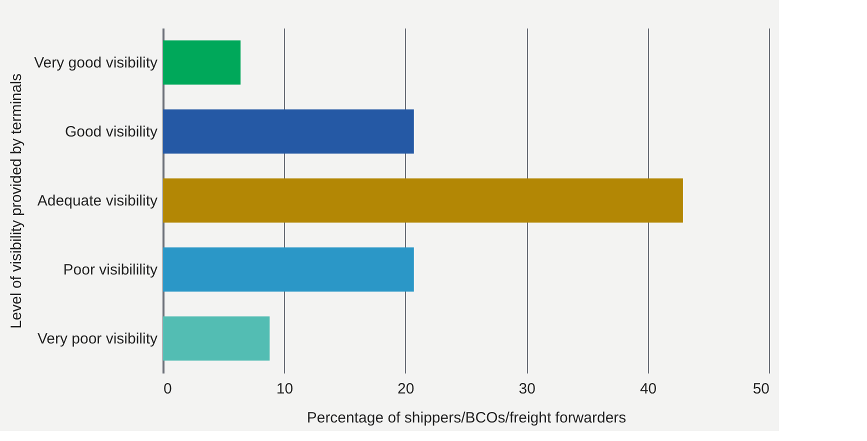  I want to click on y-tick-label: Very good visibility, so click(96, 63).